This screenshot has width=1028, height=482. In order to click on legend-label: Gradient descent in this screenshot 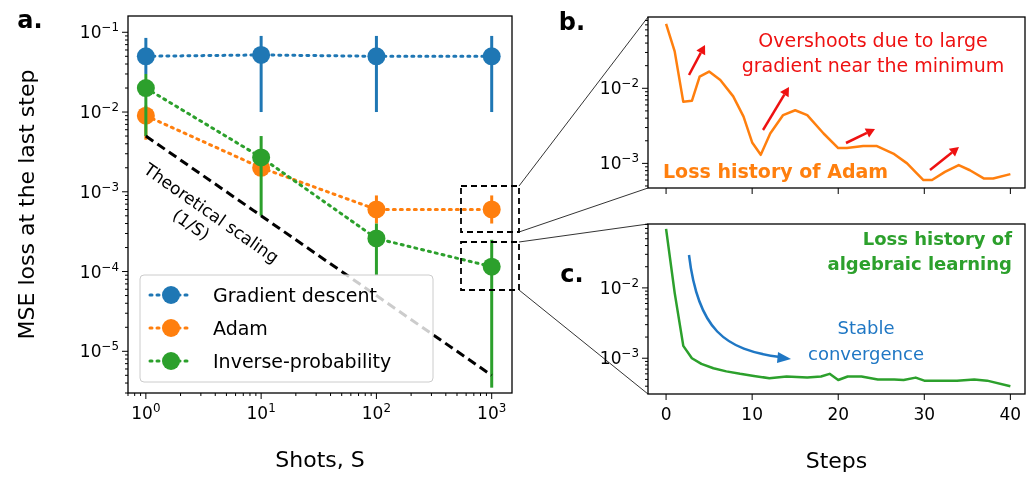, I will do `click(295, 295)`.